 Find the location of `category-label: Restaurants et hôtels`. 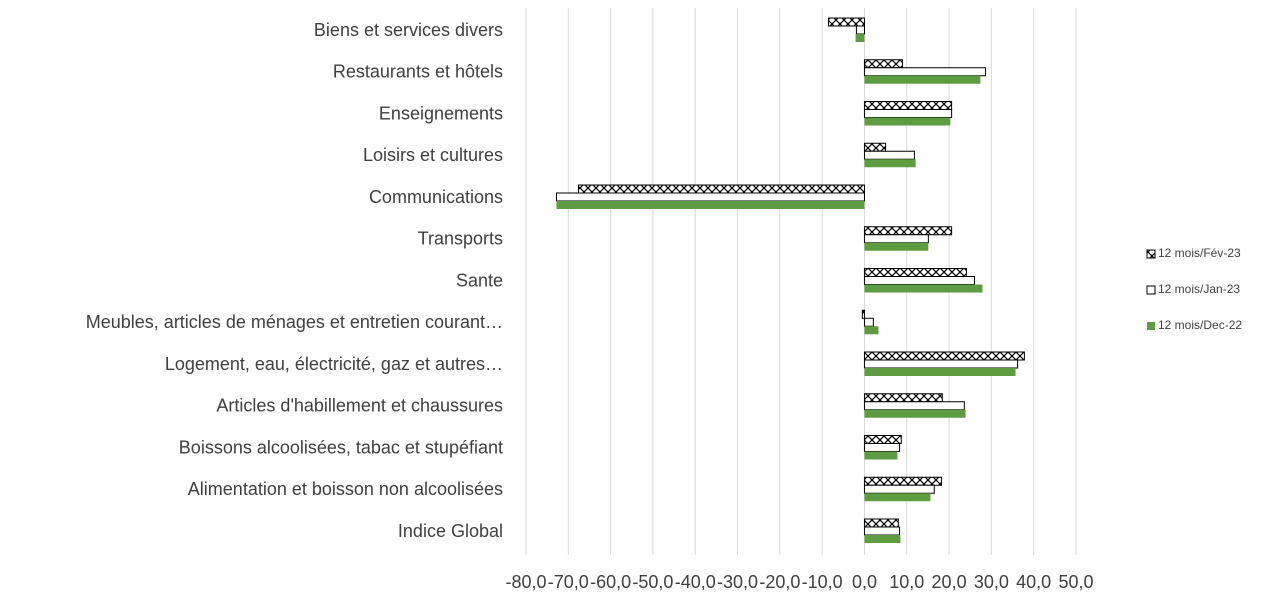

category-label: Restaurants et hôtels is located at coordinates (418, 72).